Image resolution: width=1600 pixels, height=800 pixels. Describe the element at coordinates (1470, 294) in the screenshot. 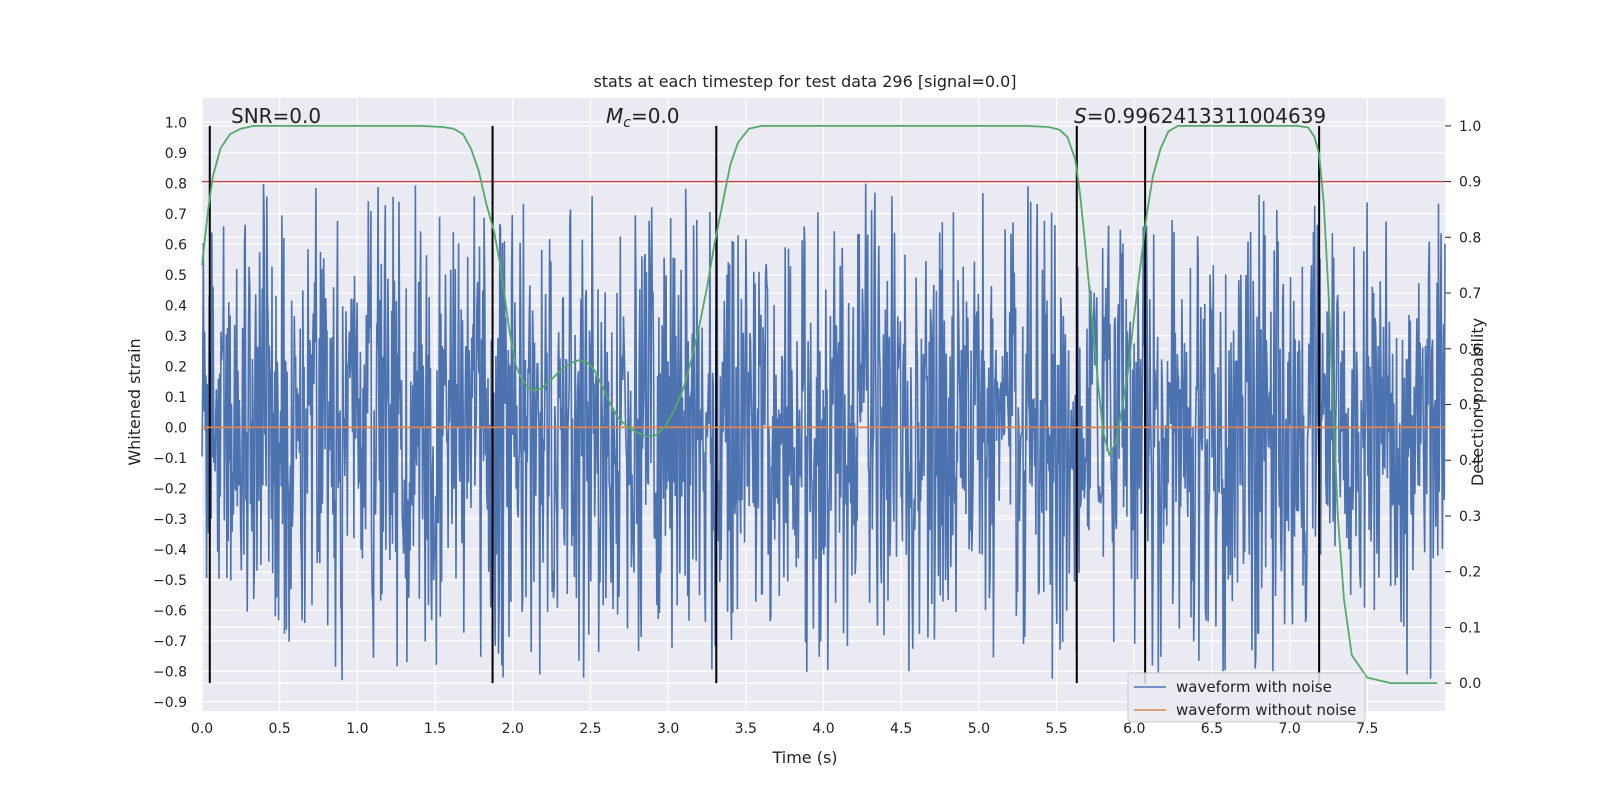

I see `y-tick-label-right: 0.7` at that location.